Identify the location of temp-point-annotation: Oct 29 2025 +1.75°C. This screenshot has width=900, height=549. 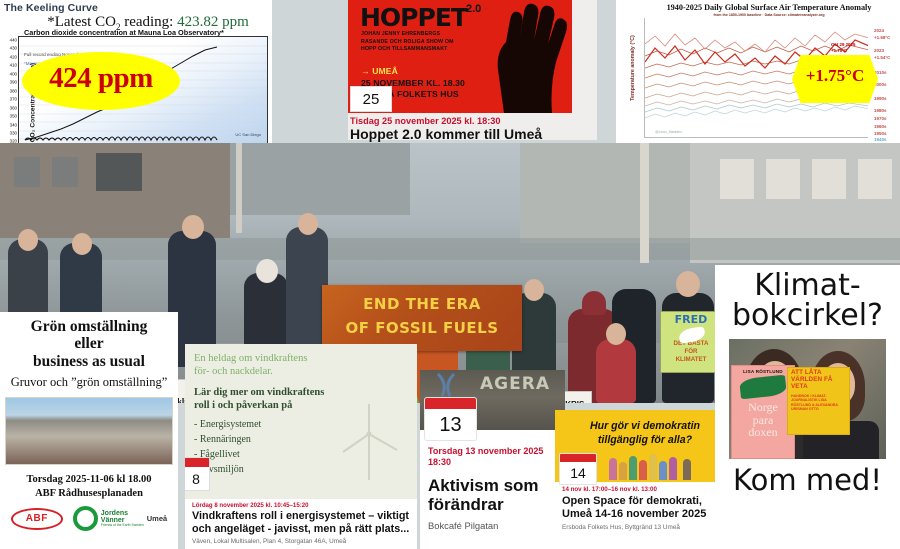
(843, 47).